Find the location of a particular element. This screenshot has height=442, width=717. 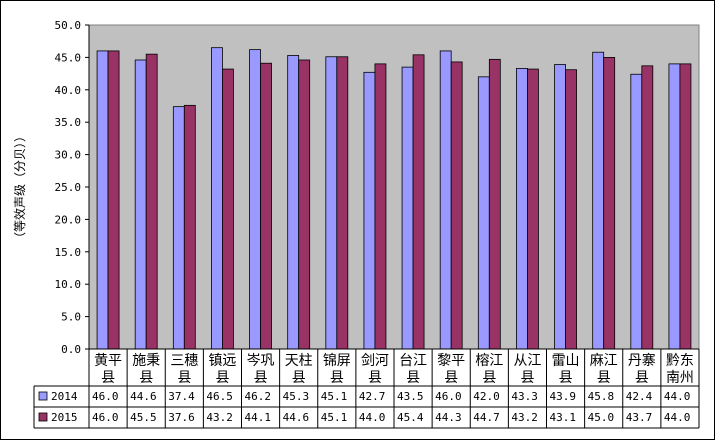

y-tick-label: 35.0 is located at coordinates (68, 122).